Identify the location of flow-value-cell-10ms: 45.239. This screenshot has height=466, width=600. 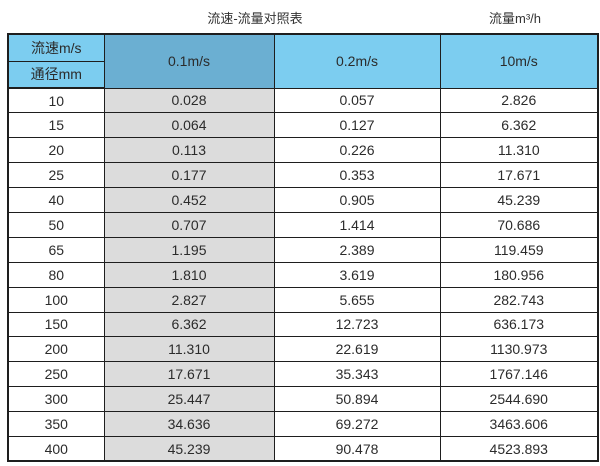
(519, 200).